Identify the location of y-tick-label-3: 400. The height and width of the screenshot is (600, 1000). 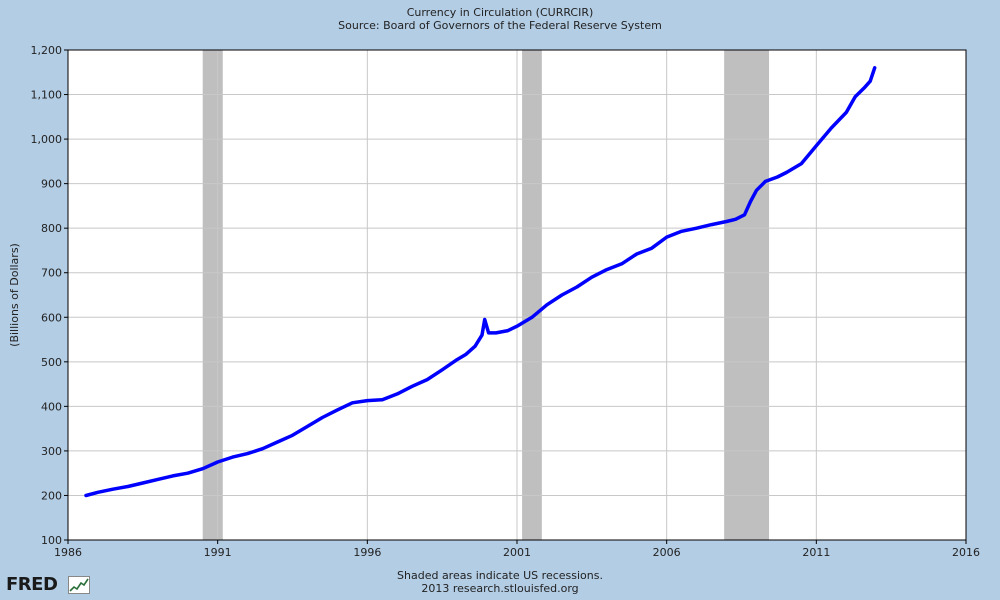
(51, 406).